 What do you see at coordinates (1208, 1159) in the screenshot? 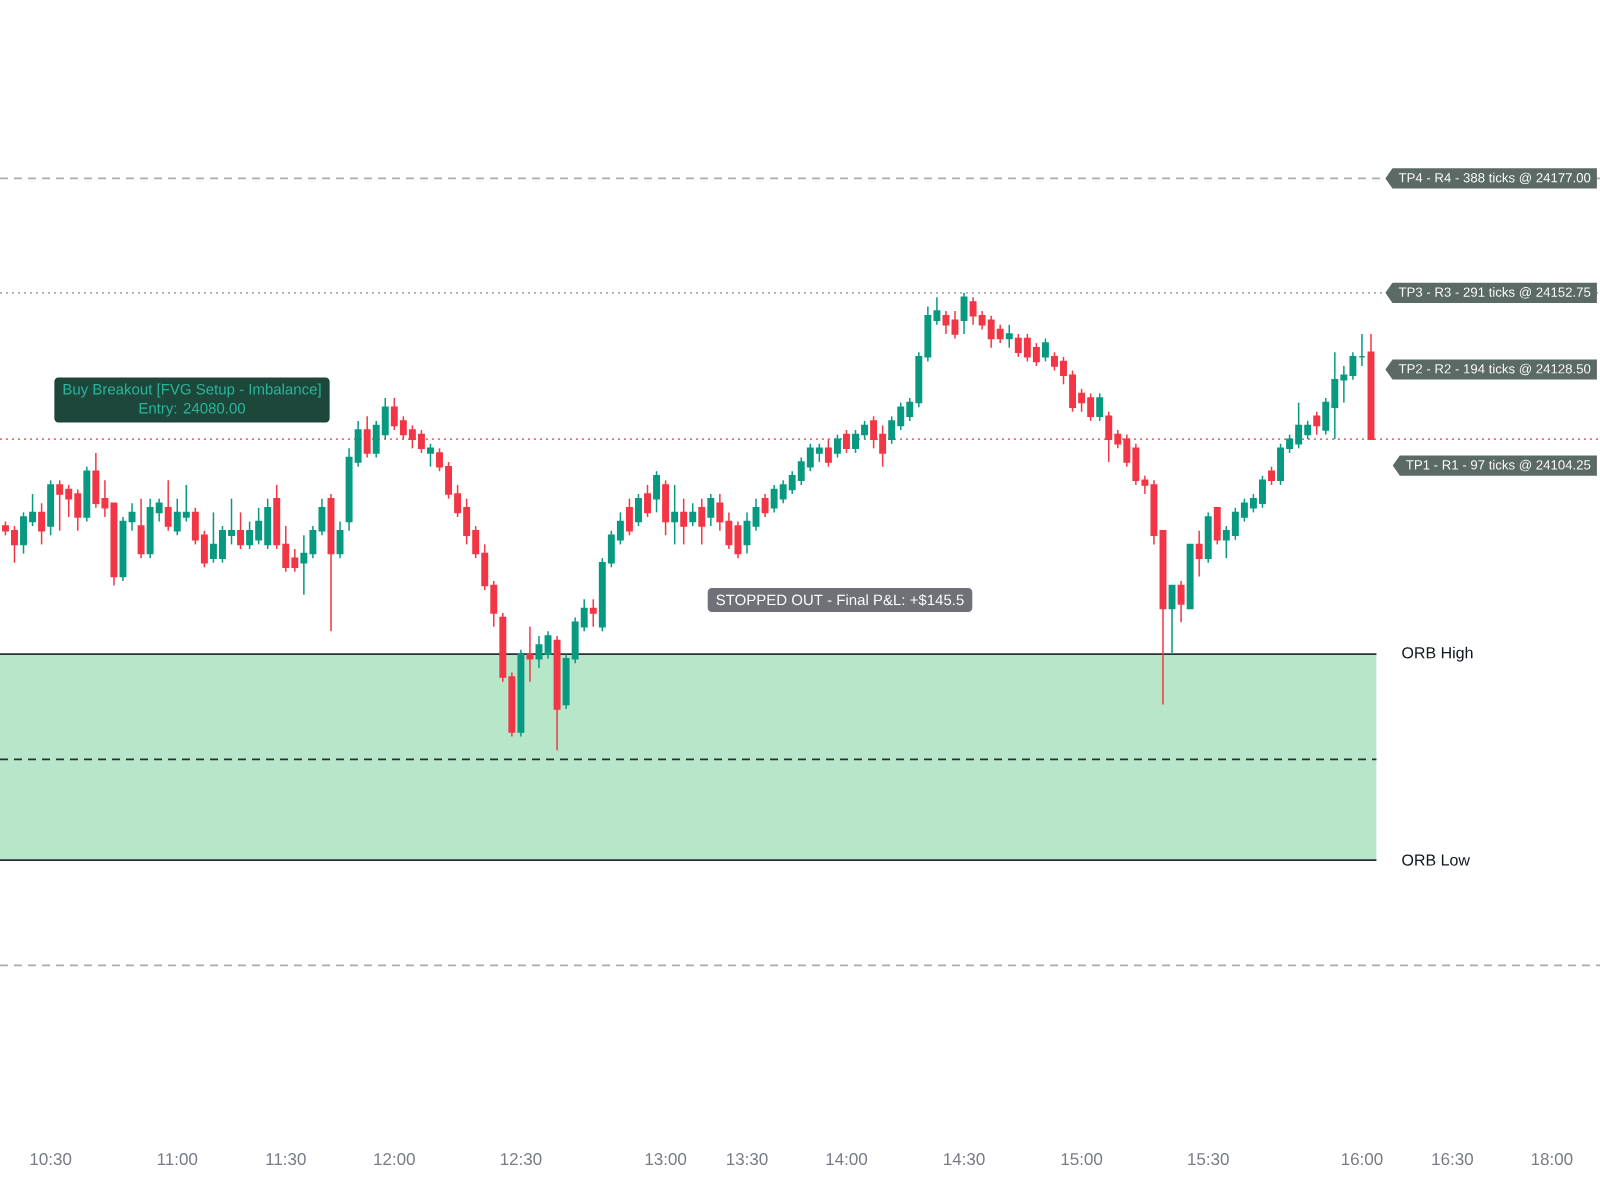
I see `x-tick-label: 15:30` at bounding box center [1208, 1159].